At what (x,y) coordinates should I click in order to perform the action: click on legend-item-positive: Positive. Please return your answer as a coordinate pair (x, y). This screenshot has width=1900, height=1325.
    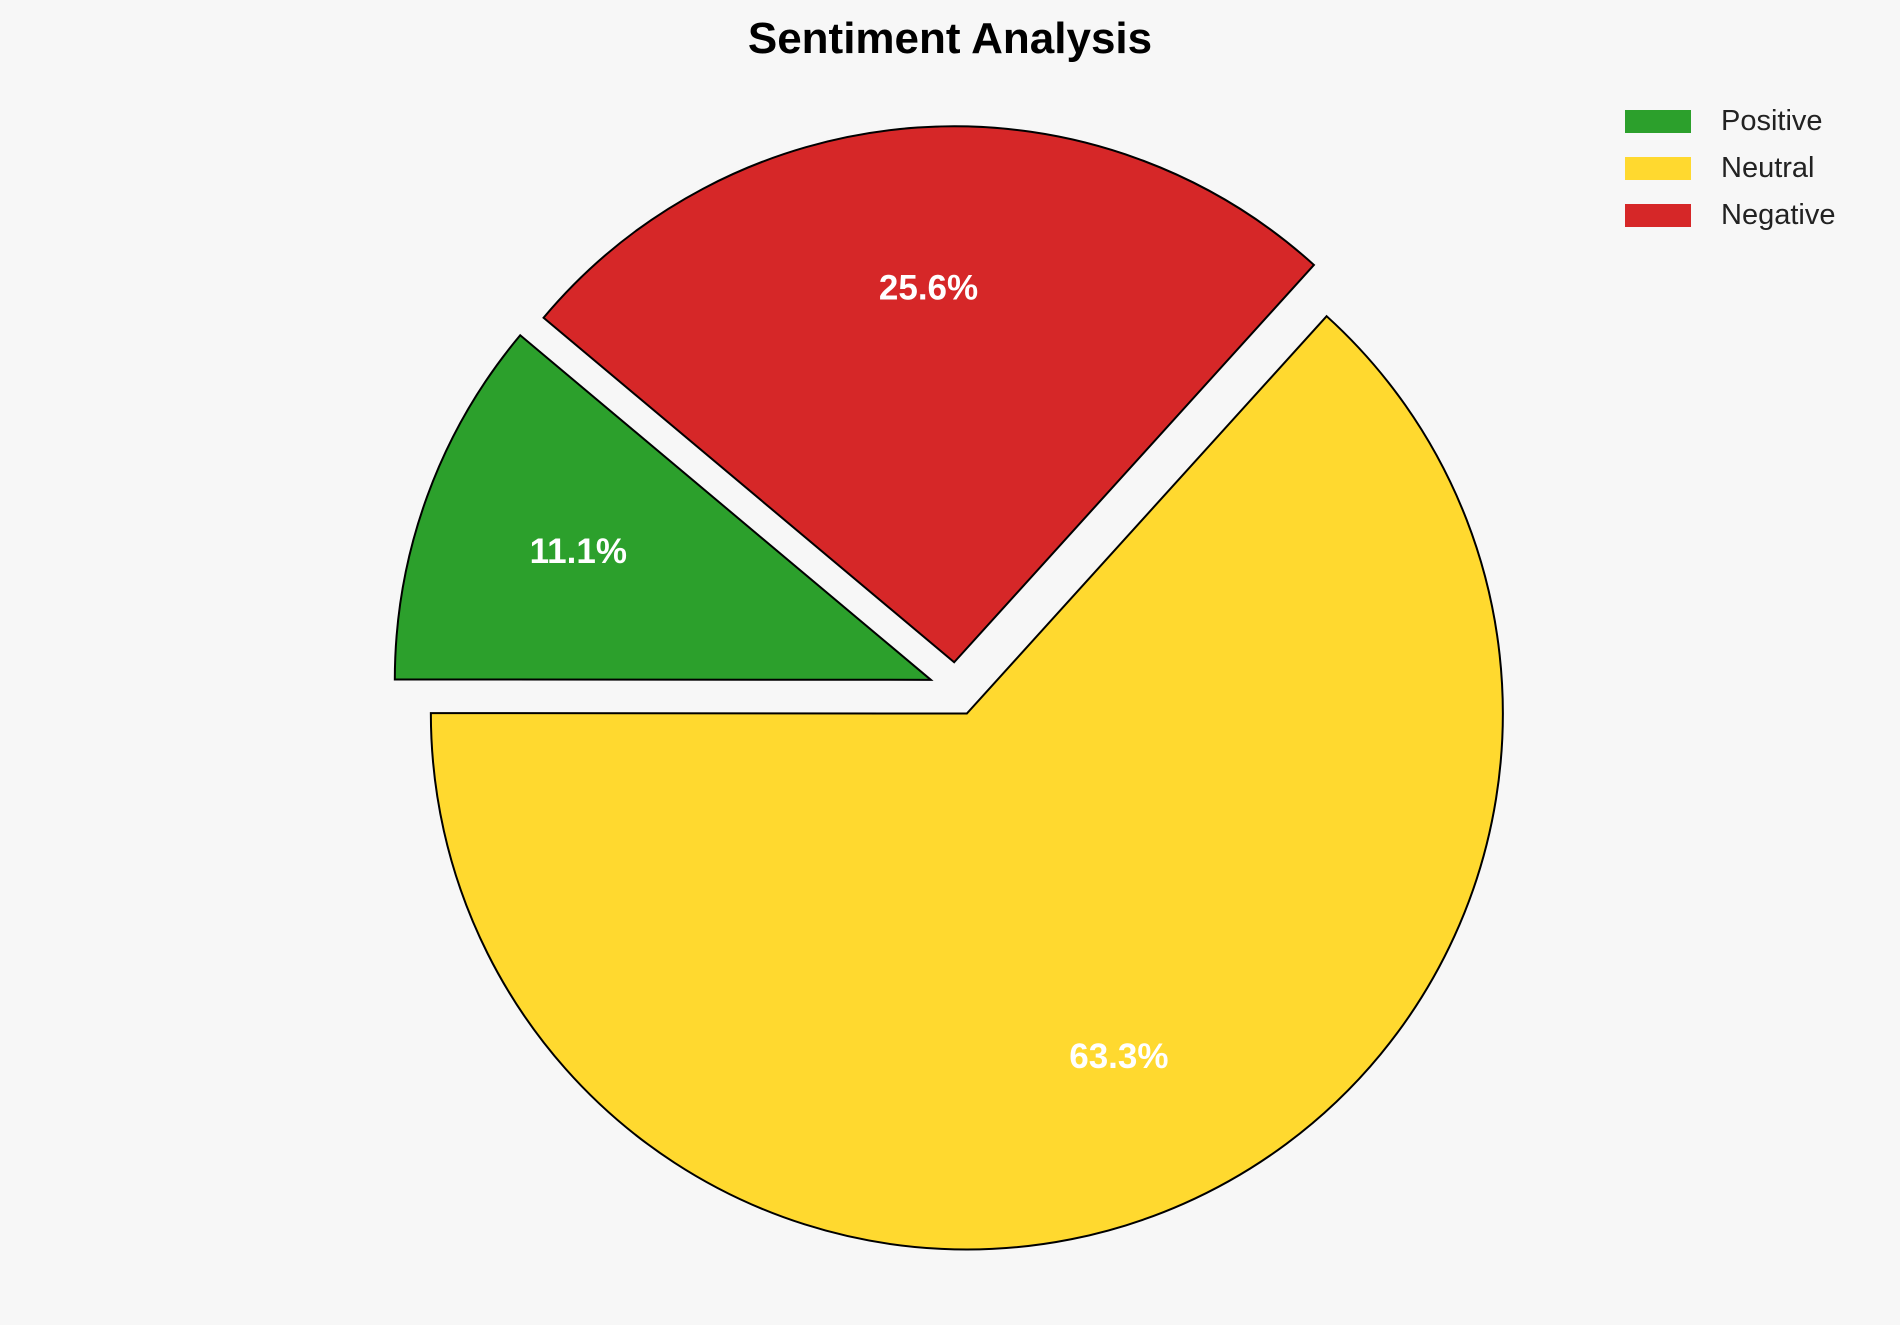
    Looking at the image, I should click on (1730, 121).